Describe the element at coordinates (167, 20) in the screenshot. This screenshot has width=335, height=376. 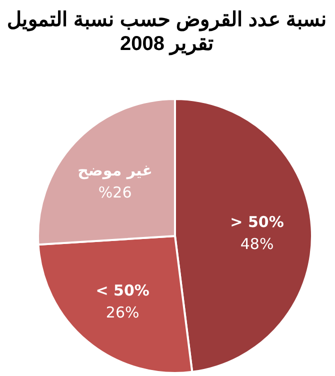
I see `title: نسبة عدد القروض حسب نسبة التمويل` at that location.